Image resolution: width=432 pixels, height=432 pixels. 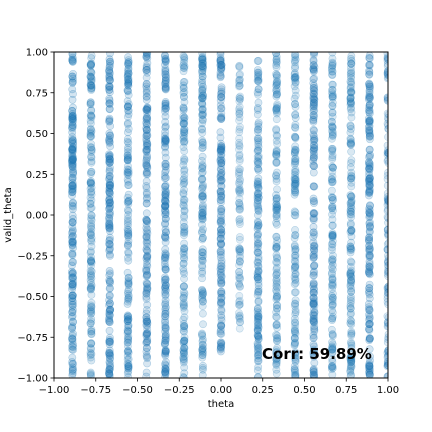 What do you see at coordinates (219, 387) in the screenshot?
I see `x-axis: −1.00 −0.75 −0.50 −0.25 0.00 0.25 0.50 0.75 1.00` at bounding box center [219, 387].